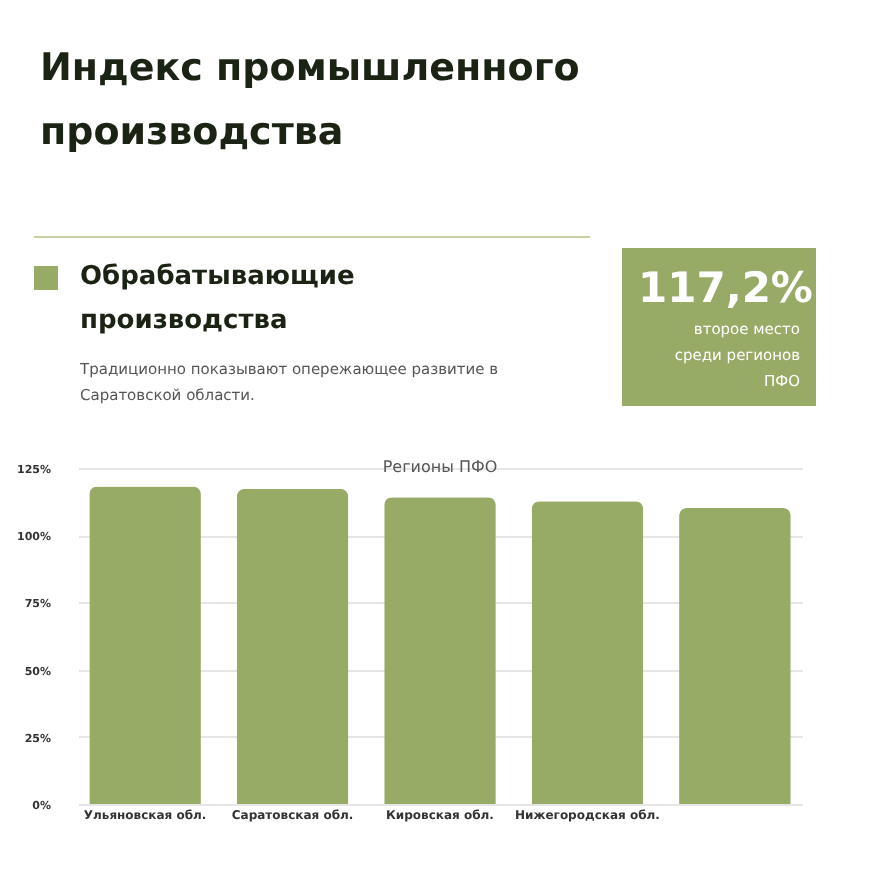 The height and width of the screenshot is (880, 880). I want to click on annotation: Регионы ПФО, so click(440, 467).